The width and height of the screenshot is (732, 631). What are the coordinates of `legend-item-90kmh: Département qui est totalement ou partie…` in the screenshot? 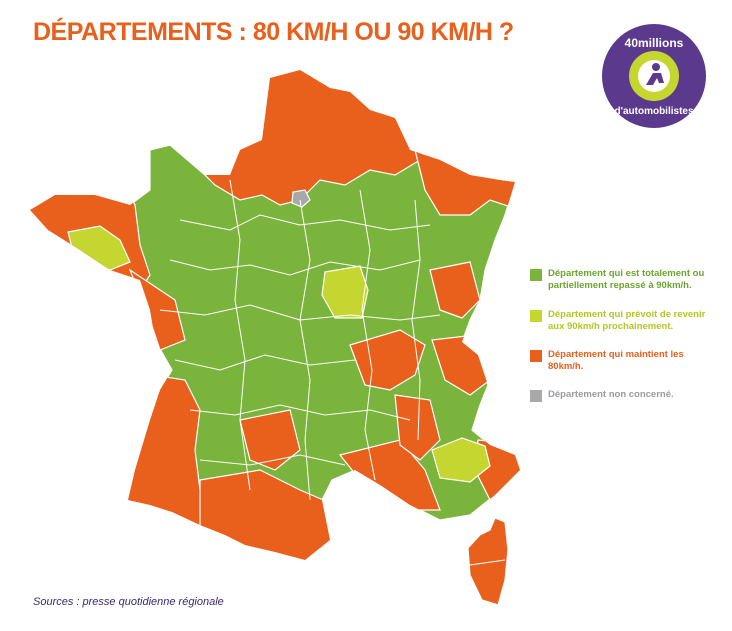 It's located at (625, 280).